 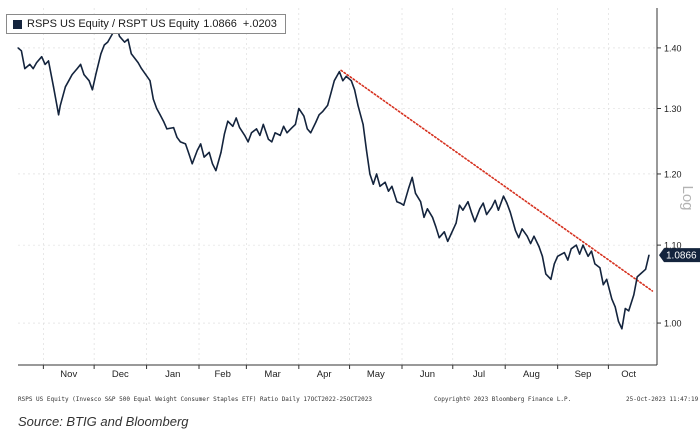 I want to click on y-tick-label: 1.40, so click(x=673, y=48).